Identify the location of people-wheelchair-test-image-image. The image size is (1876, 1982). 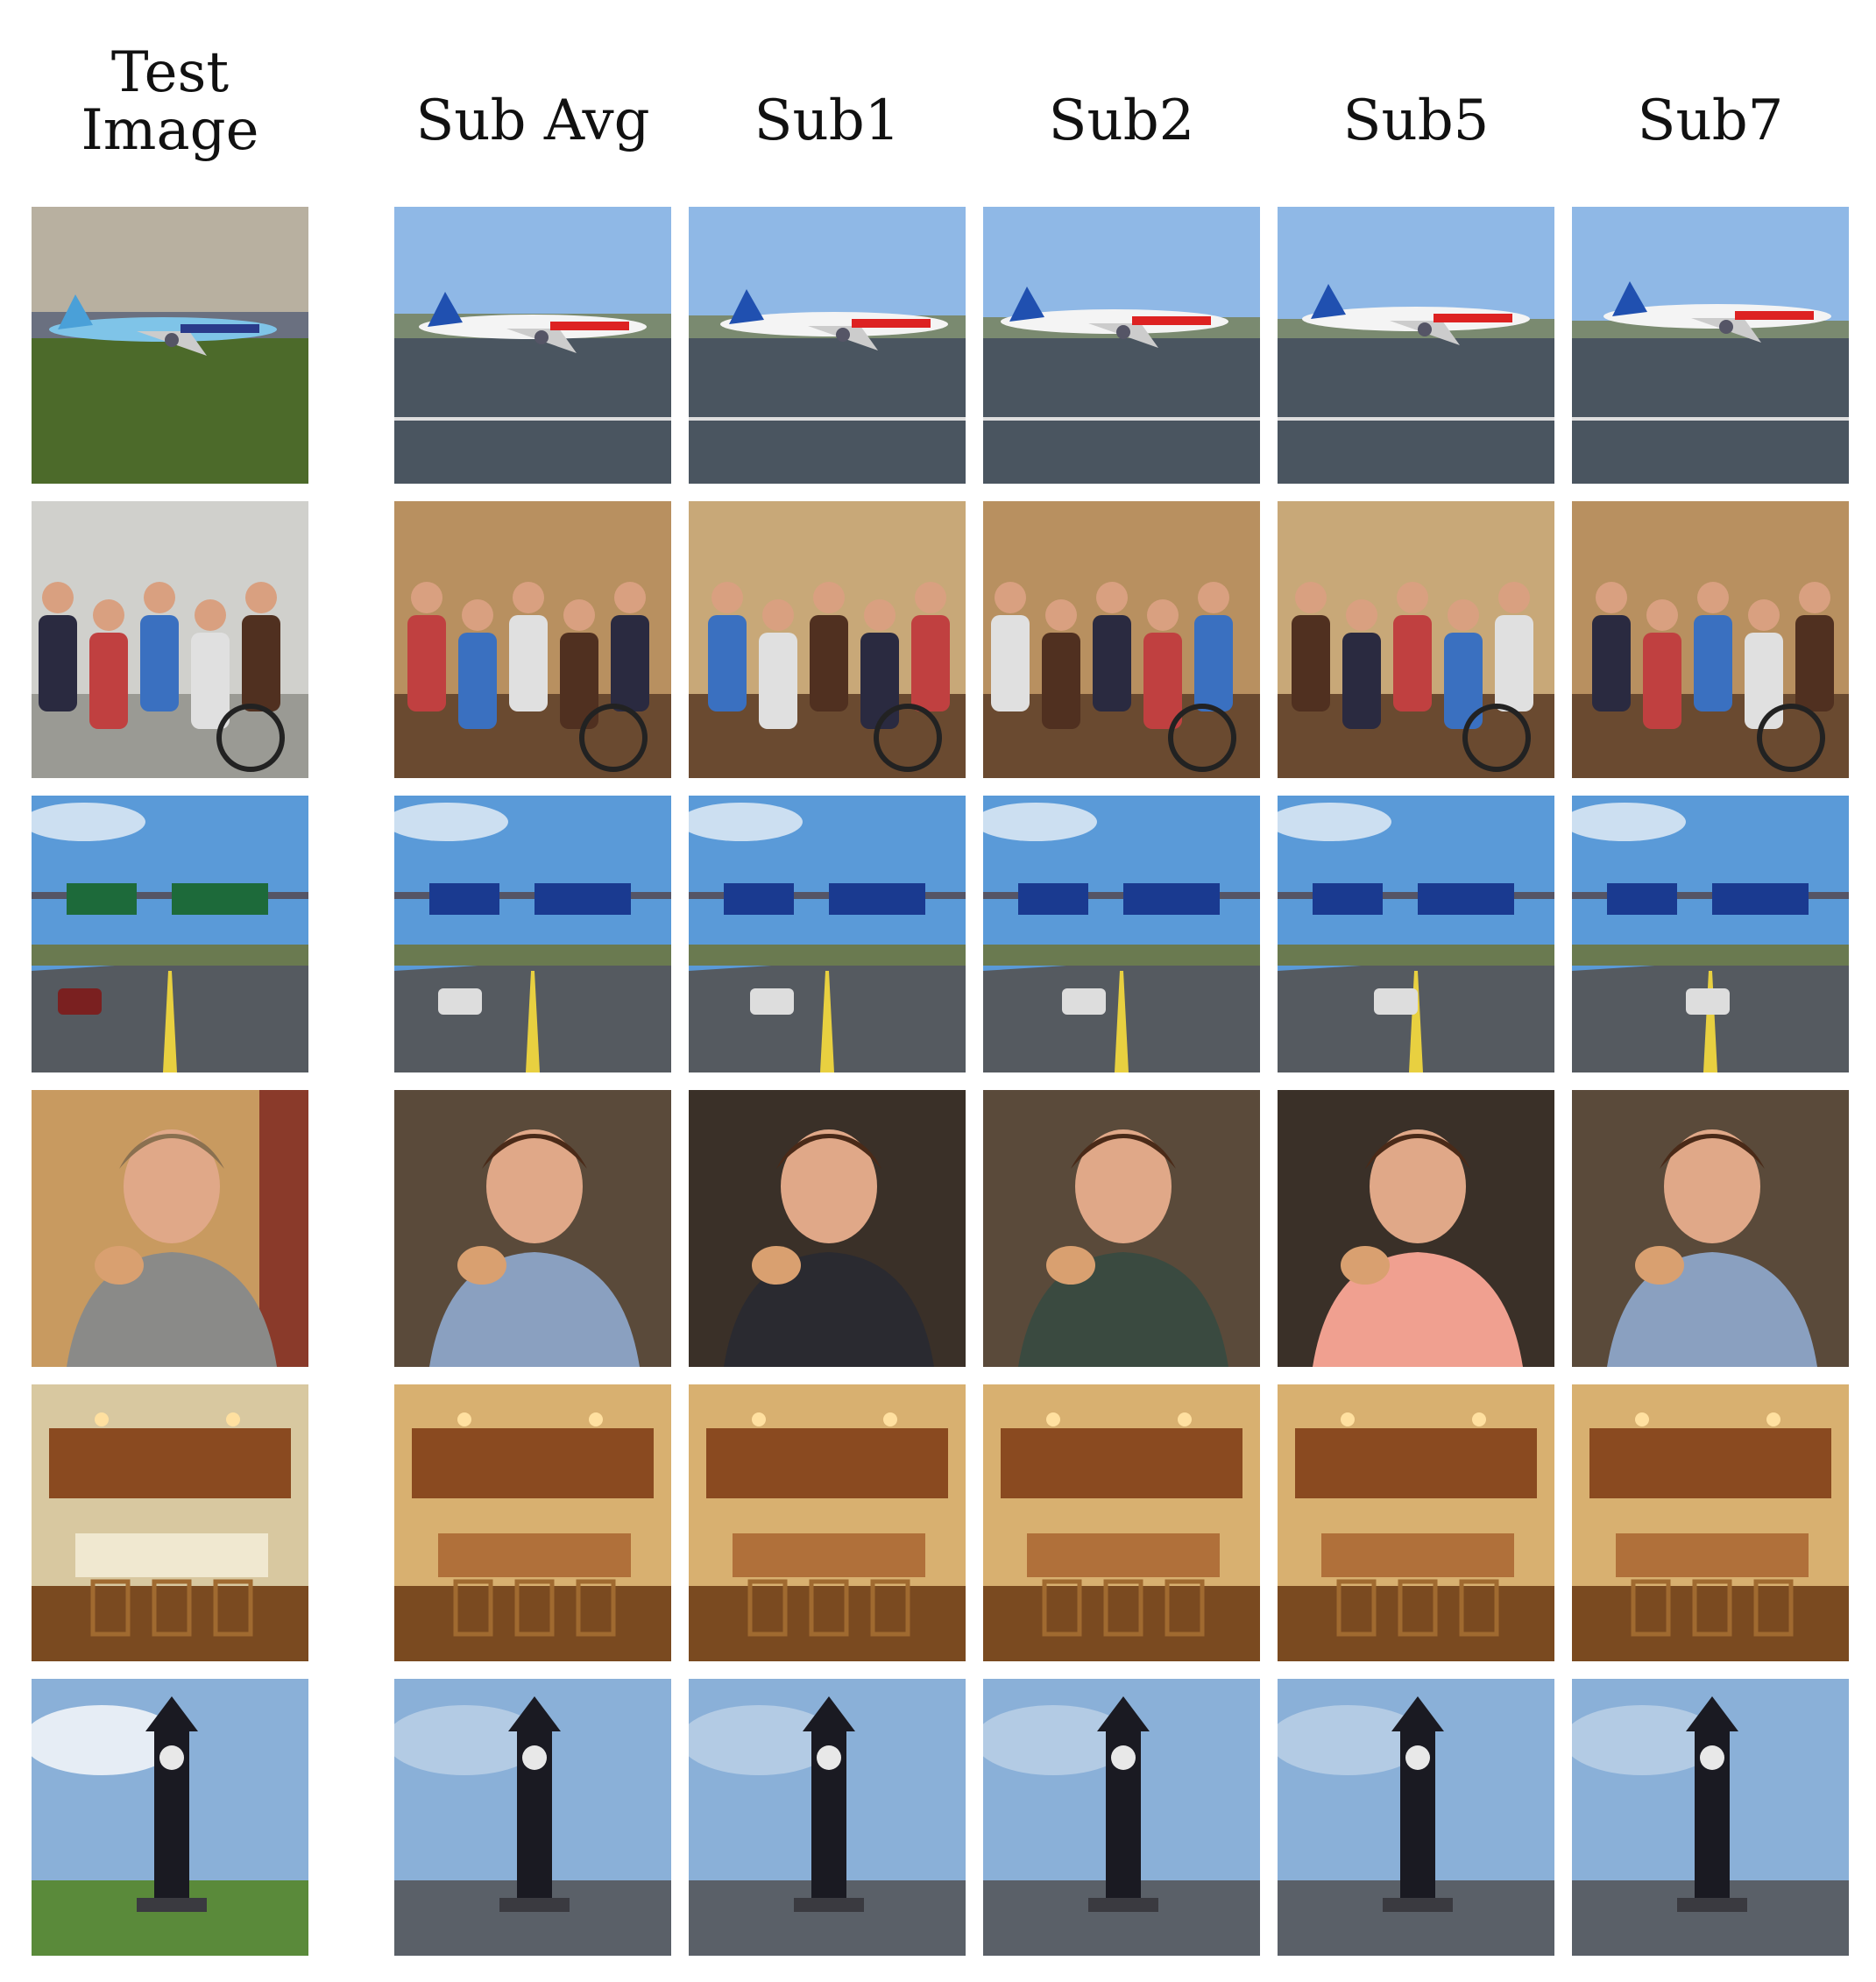
(170, 639).